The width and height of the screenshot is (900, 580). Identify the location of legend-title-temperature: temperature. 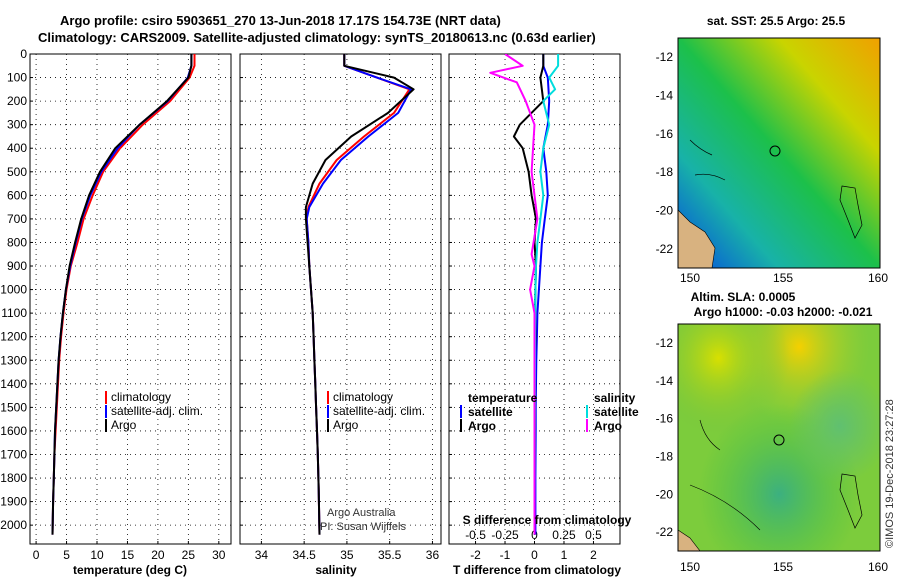
(503, 398).